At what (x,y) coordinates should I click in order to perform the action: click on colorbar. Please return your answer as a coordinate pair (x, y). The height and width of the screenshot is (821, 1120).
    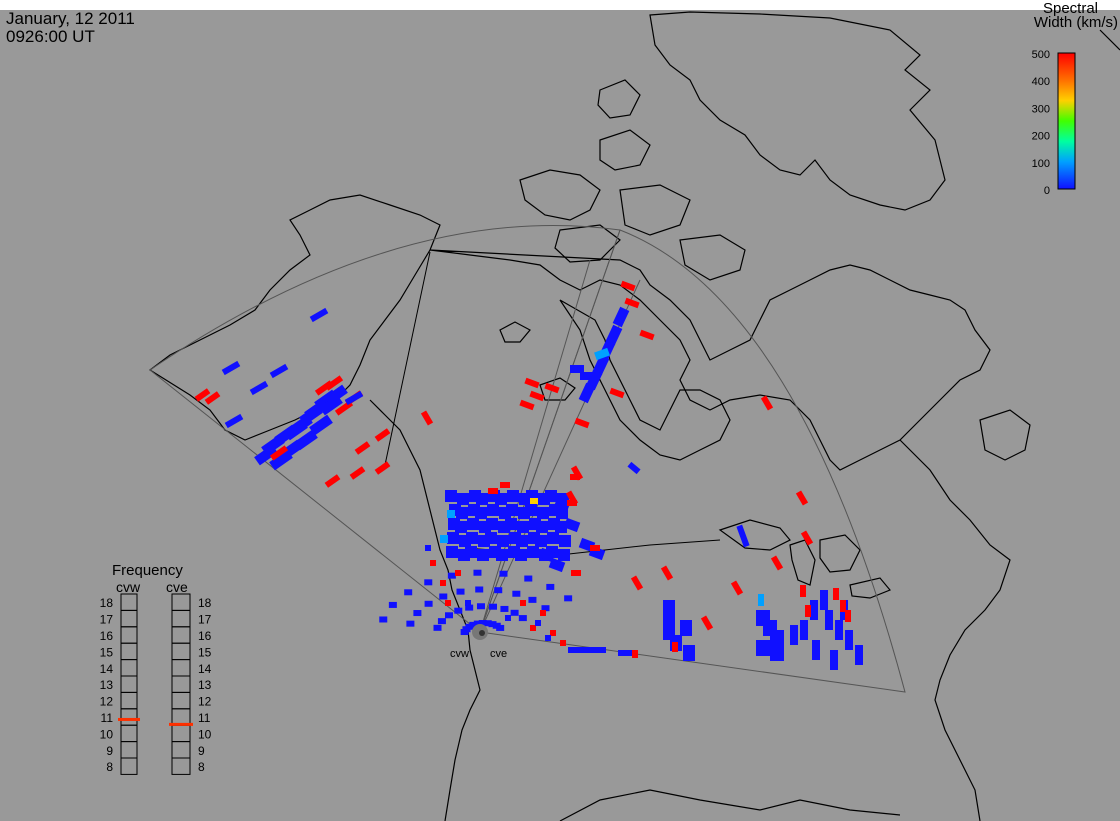
    Looking at the image, I should click on (1066, 121).